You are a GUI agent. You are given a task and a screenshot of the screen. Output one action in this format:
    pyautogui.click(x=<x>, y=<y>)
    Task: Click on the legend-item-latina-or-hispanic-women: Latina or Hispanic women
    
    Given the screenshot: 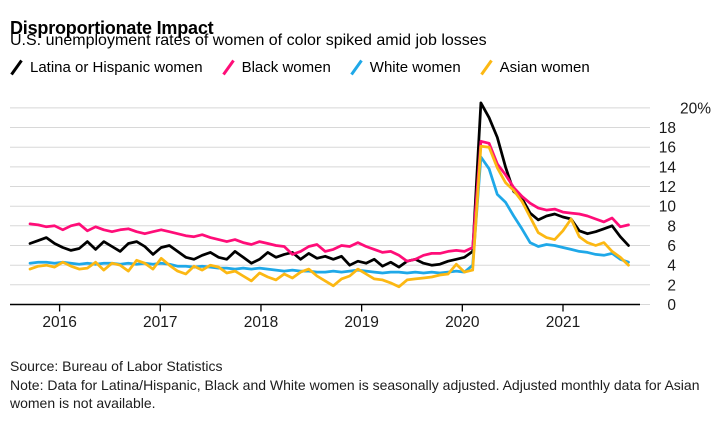 What is the action you would take?
    pyautogui.click(x=106, y=67)
    